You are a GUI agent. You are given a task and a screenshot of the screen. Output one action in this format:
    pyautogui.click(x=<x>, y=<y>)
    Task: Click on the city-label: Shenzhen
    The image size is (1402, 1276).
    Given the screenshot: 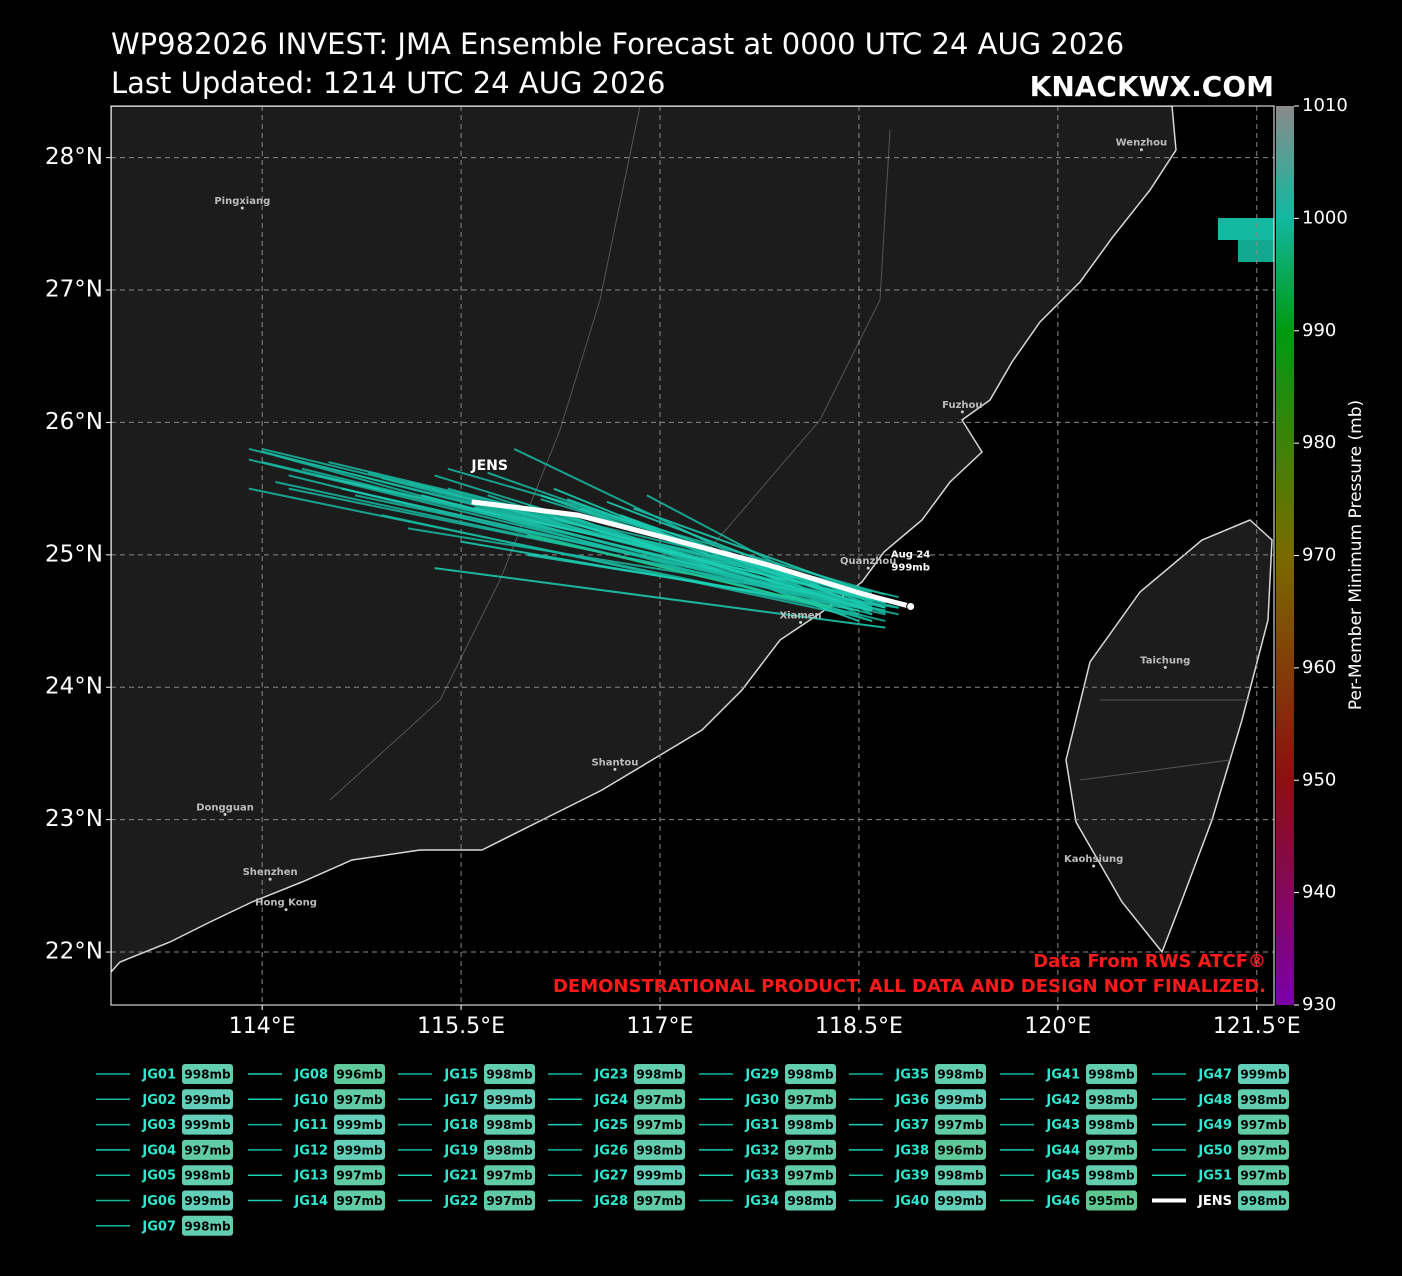 What is the action you would take?
    pyautogui.click(x=270, y=872)
    